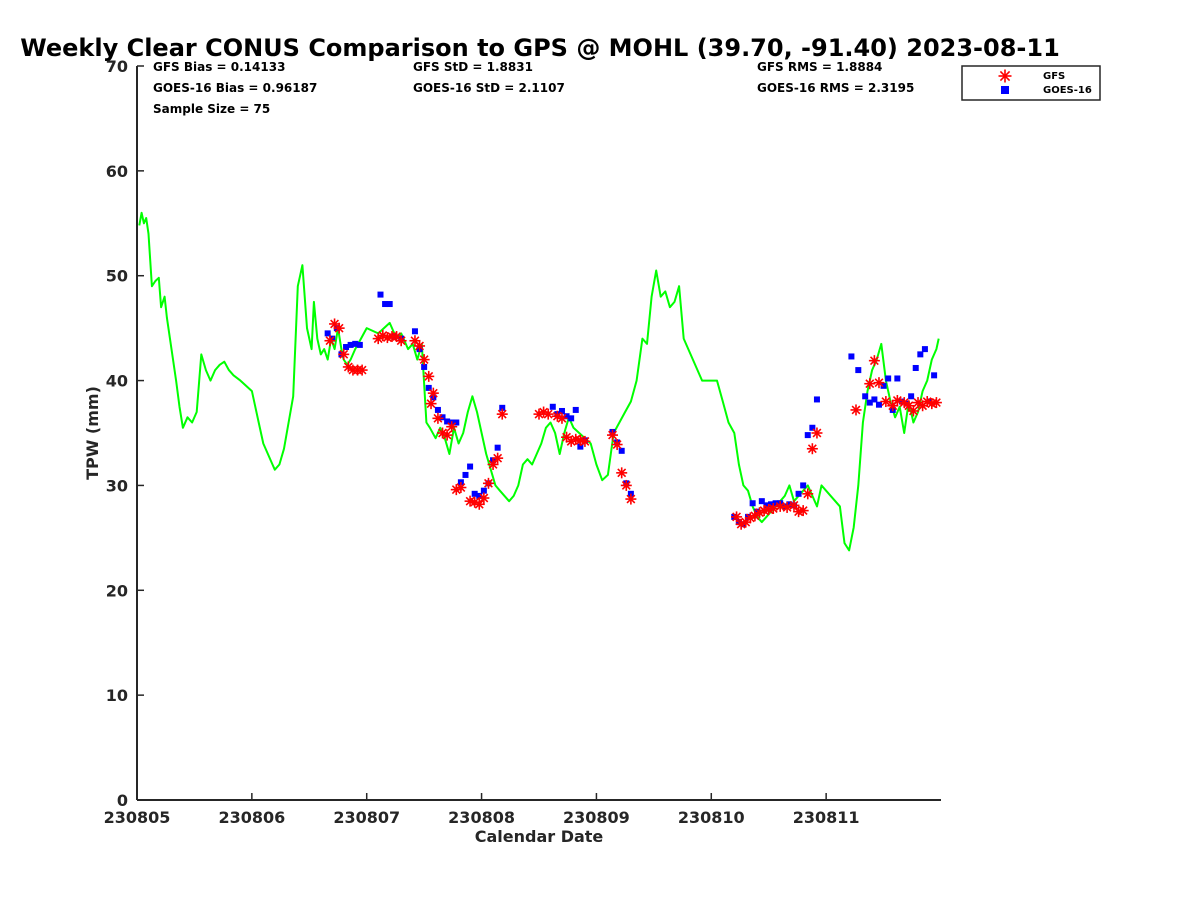 Image resolution: width=1200 pixels, height=900 pixels. Describe the element at coordinates (366, 817) in the screenshot. I see `x-tick-label: 230807` at that location.